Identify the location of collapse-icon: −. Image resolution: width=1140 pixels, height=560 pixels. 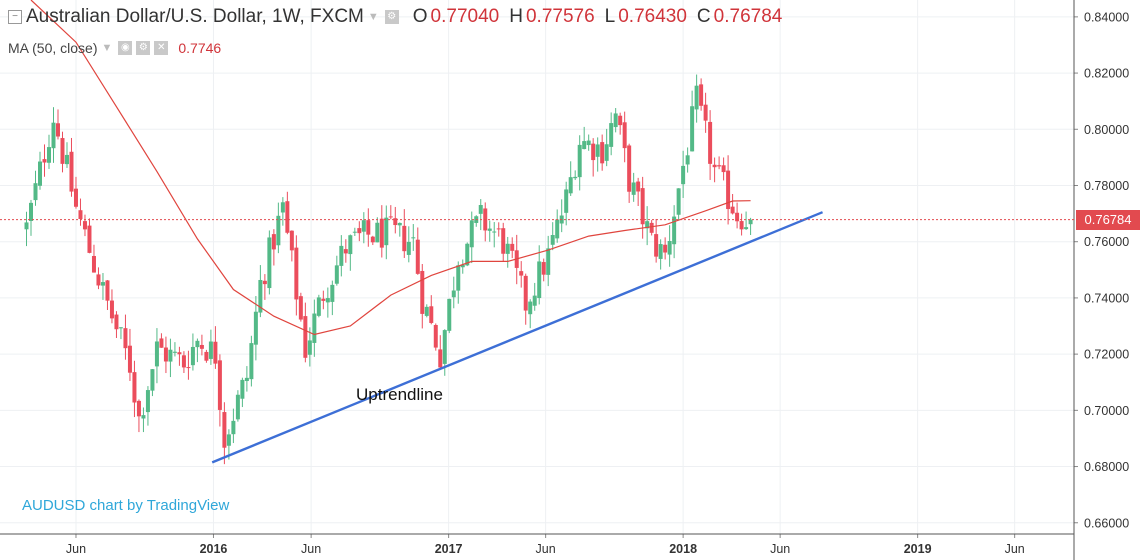
(15, 17).